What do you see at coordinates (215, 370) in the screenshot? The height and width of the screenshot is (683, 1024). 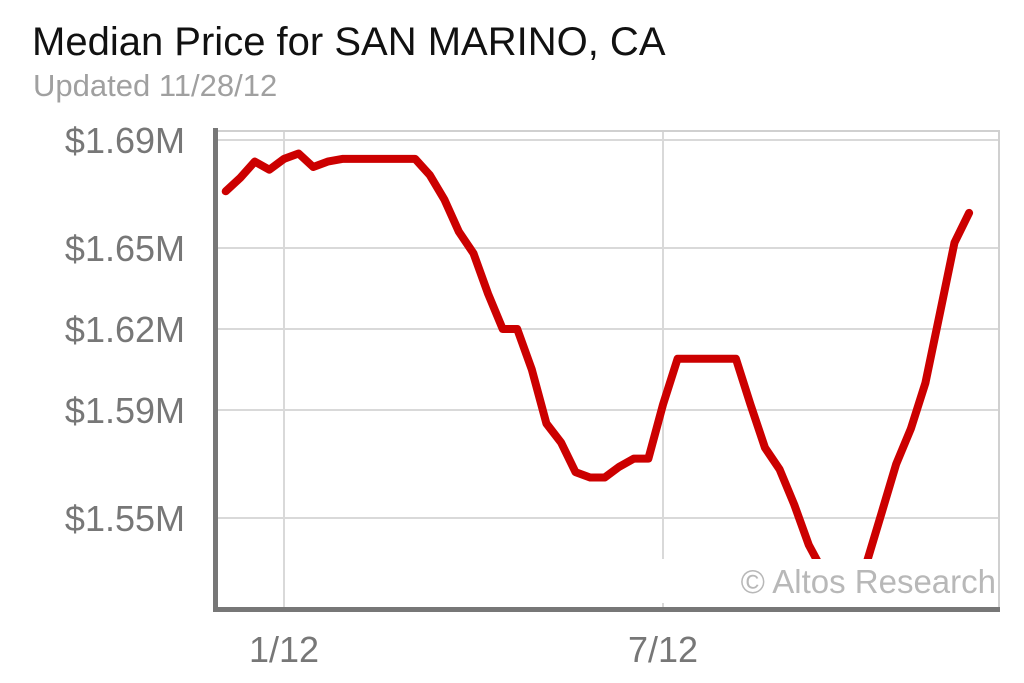 I see `y-axis-line` at bounding box center [215, 370].